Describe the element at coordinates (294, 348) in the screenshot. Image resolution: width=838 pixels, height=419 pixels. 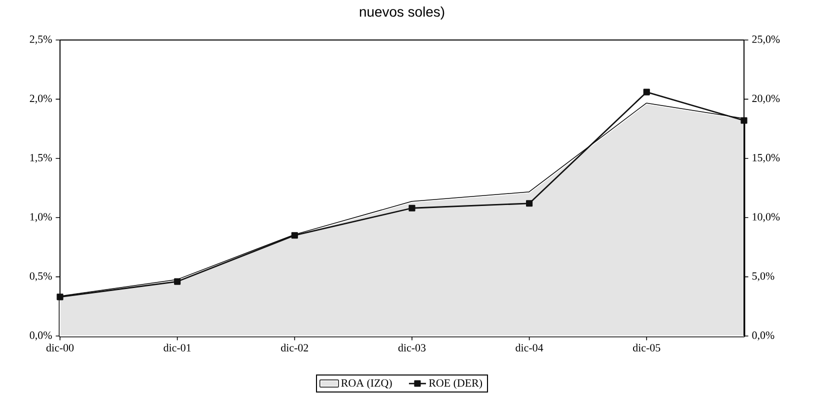
I see `x-tick-label: dic-02` at that location.